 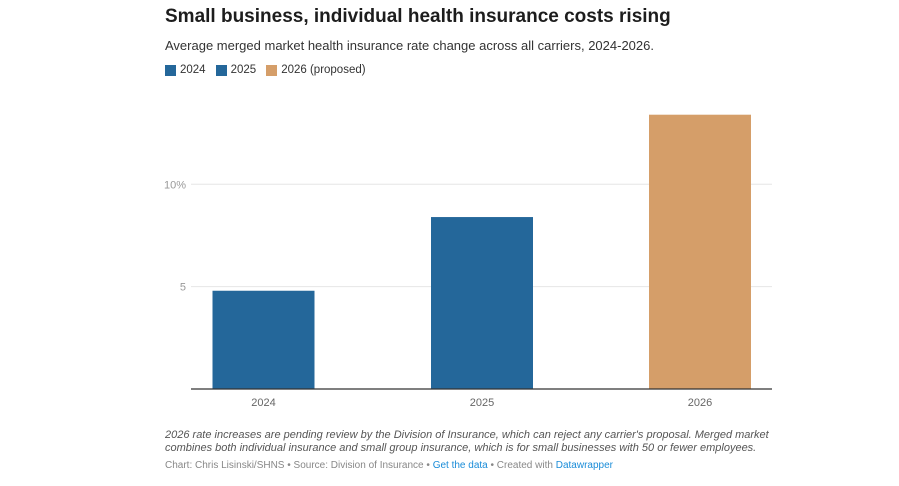 What do you see at coordinates (193, 70) in the screenshot?
I see `legend-label: 2024` at bounding box center [193, 70].